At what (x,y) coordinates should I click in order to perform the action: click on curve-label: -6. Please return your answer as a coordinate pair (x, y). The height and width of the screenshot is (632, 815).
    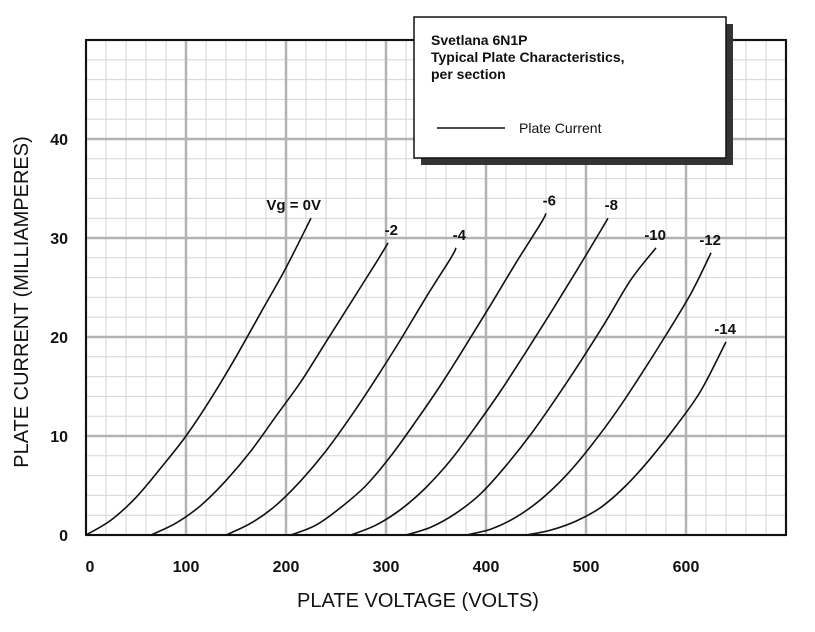
    Looking at the image, I should click on (549, 200).